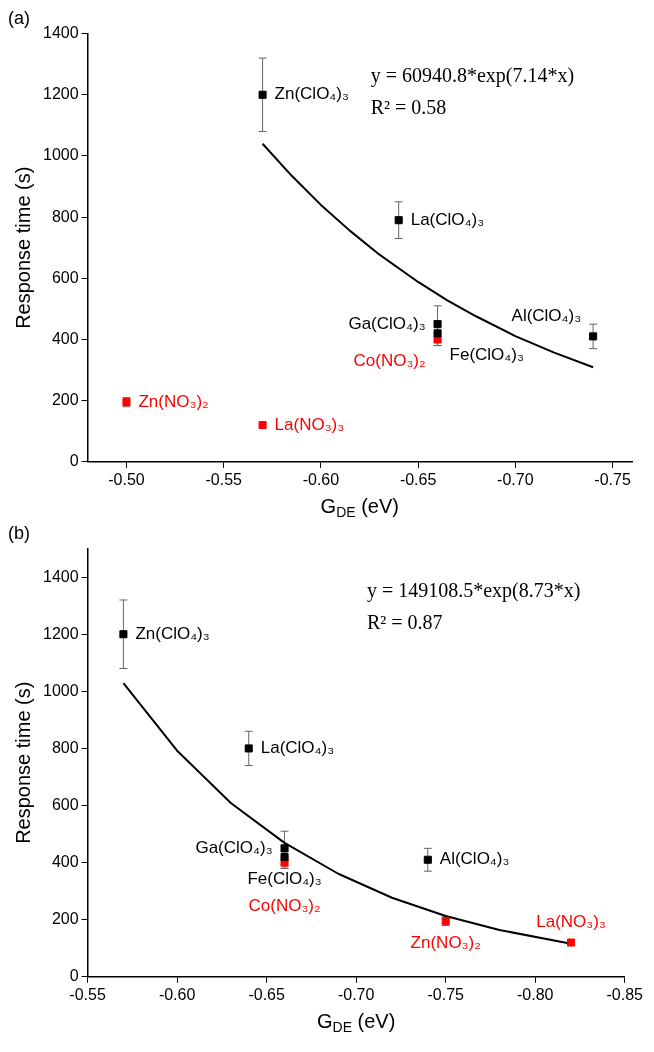 This screenshot has height=1052, width=654. What do you see at coordinates (19, 532) in the screenshot?
I see `chart-title: (b)` at bounding box center [19, 532].